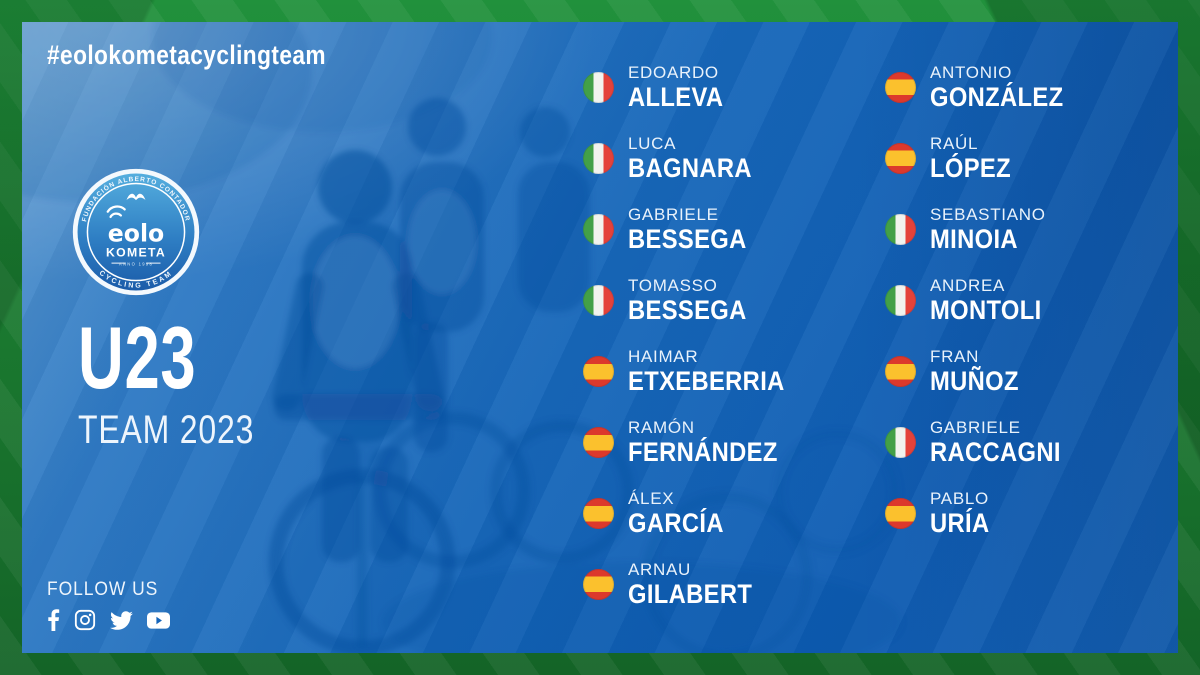 This screenshot has width=1200, height=675. What do you see at coordinates (652, 143) in the screenshot?
I see `rider-first-name: LUCA` at bounding box center [652, 143].